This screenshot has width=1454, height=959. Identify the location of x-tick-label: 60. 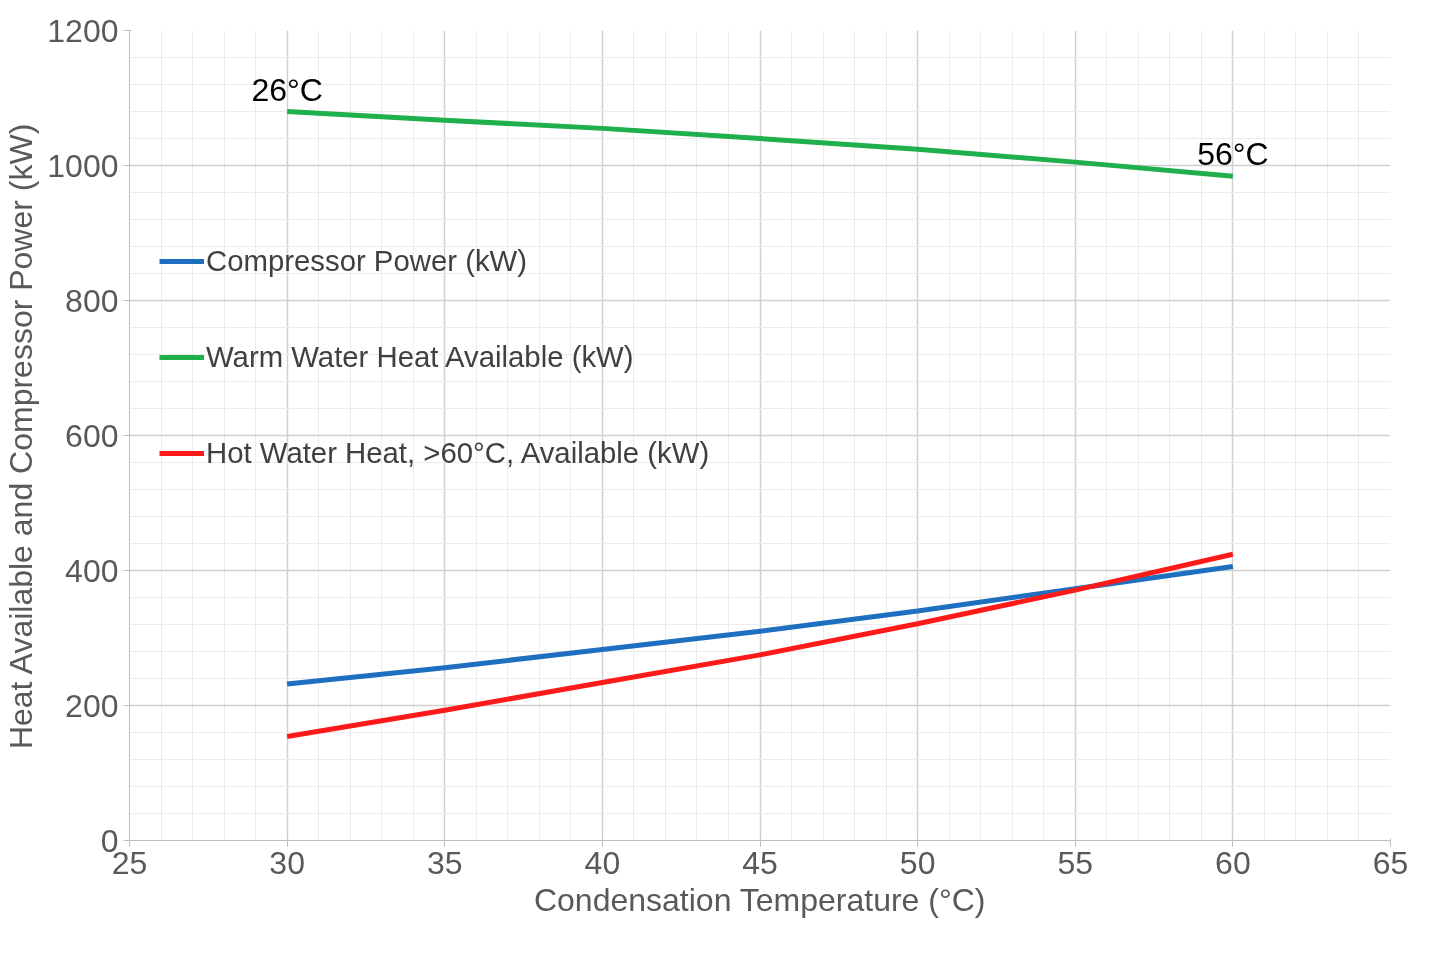
(1233, 862).